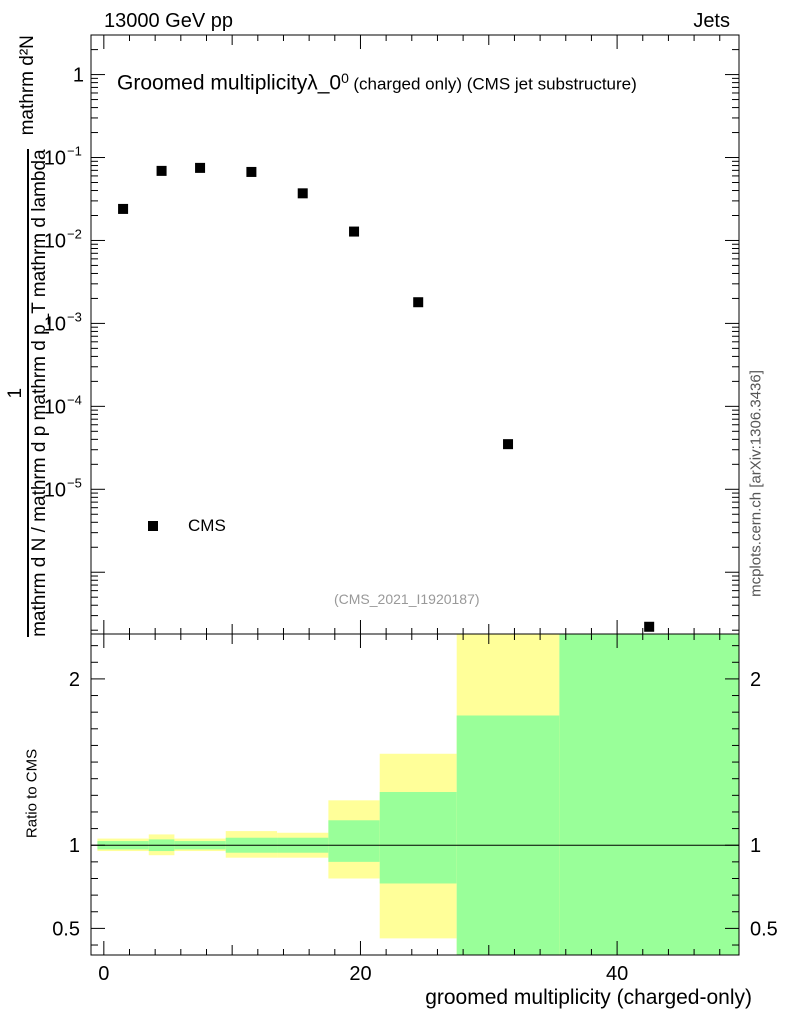 This screenshot has height=1024, width=786. I want to click on ratio-y-tick-label-left-1: 1, so click(74, 846).